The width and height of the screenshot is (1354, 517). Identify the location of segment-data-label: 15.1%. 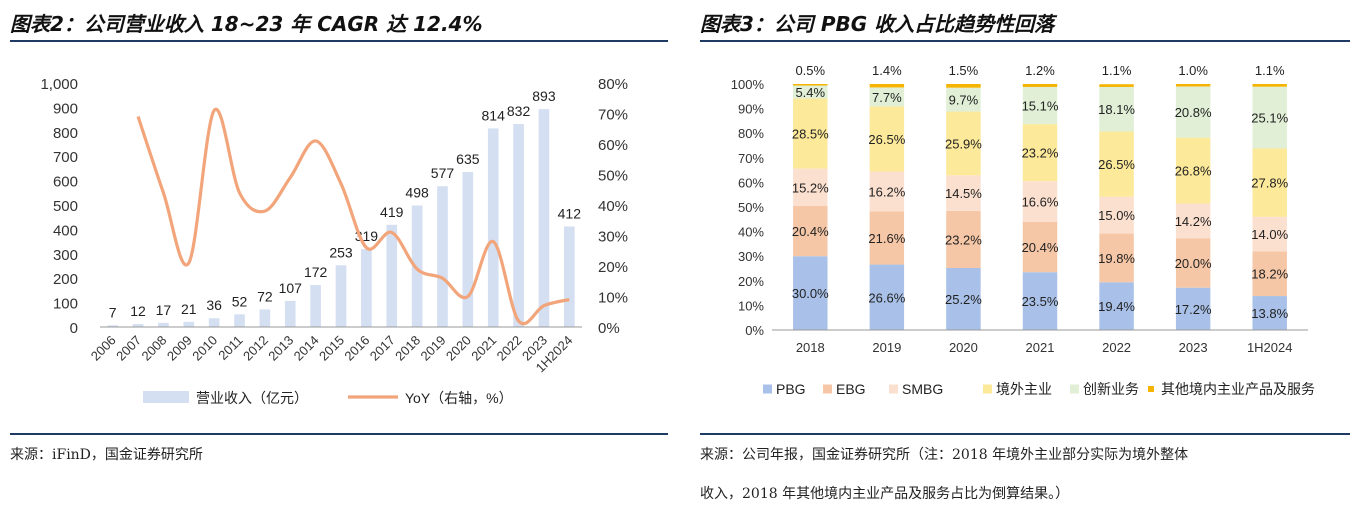
(1040, 106).